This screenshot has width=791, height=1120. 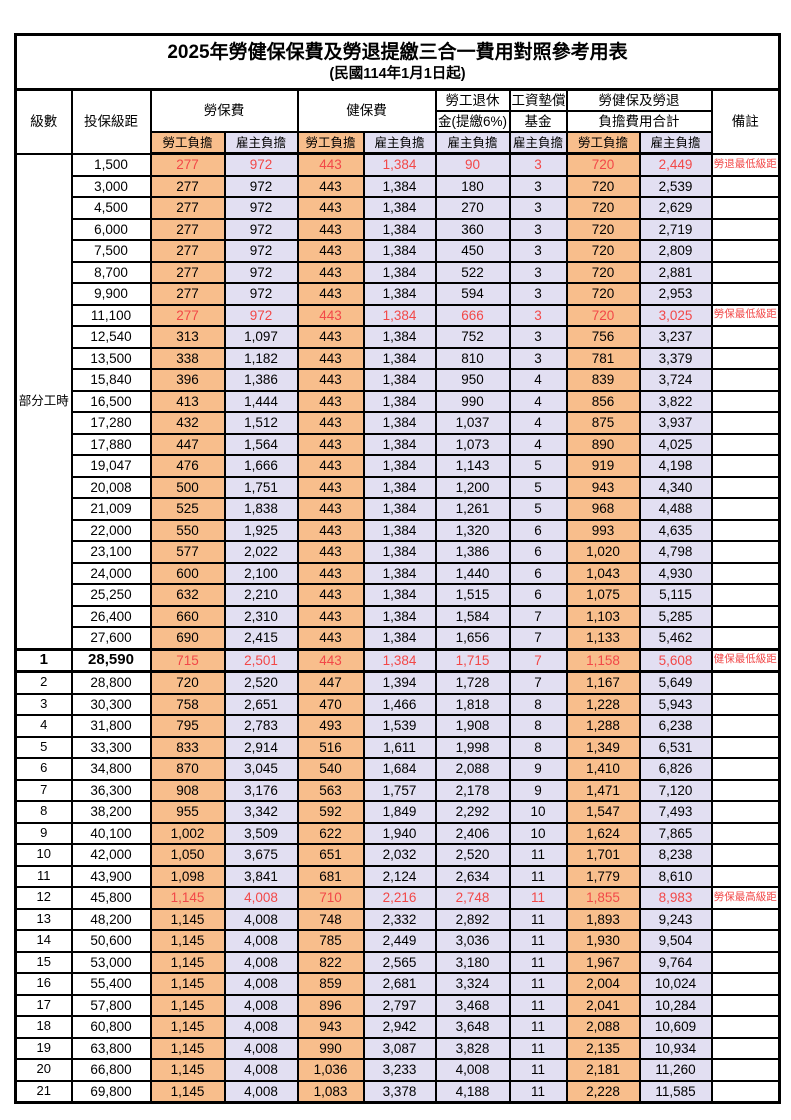 I want to click on pension-employer-fee-cell: 3,036, so click(x=472, y=941).